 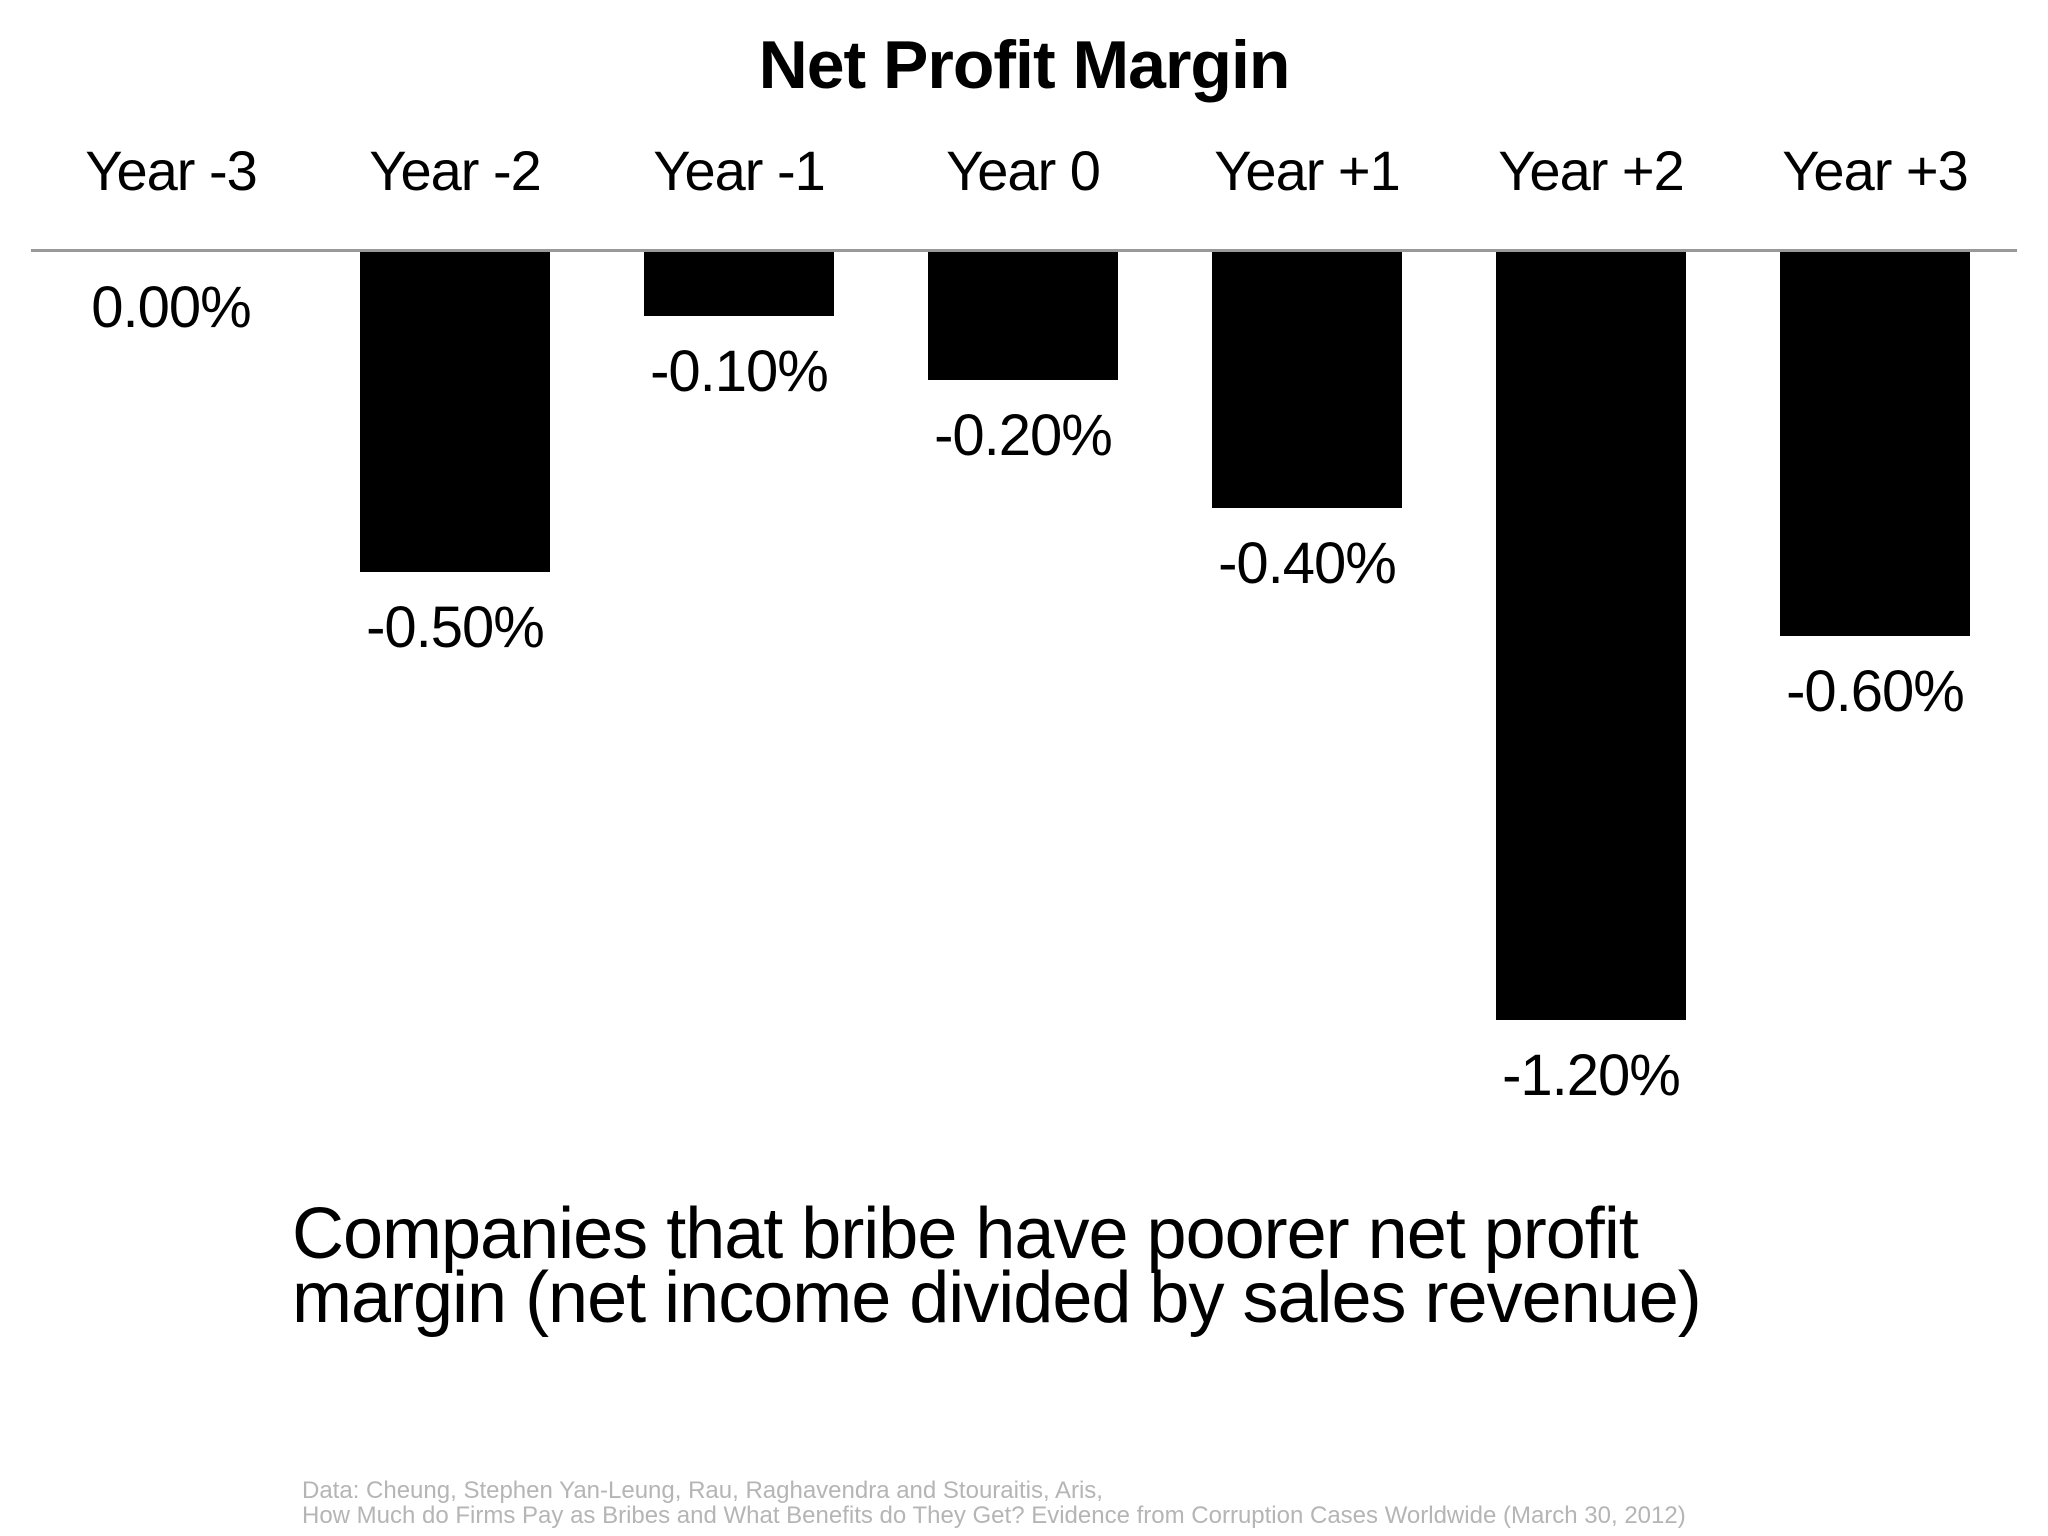 I want to click on category-label: Year +1, so click(x=1307, y=170).